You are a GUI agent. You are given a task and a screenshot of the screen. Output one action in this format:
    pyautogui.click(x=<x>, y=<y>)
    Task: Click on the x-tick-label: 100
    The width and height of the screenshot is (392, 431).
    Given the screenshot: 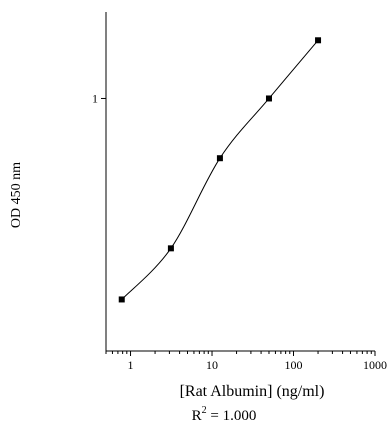 What is the action you would take?
    pyautogui.click(x=294, y=365)
    